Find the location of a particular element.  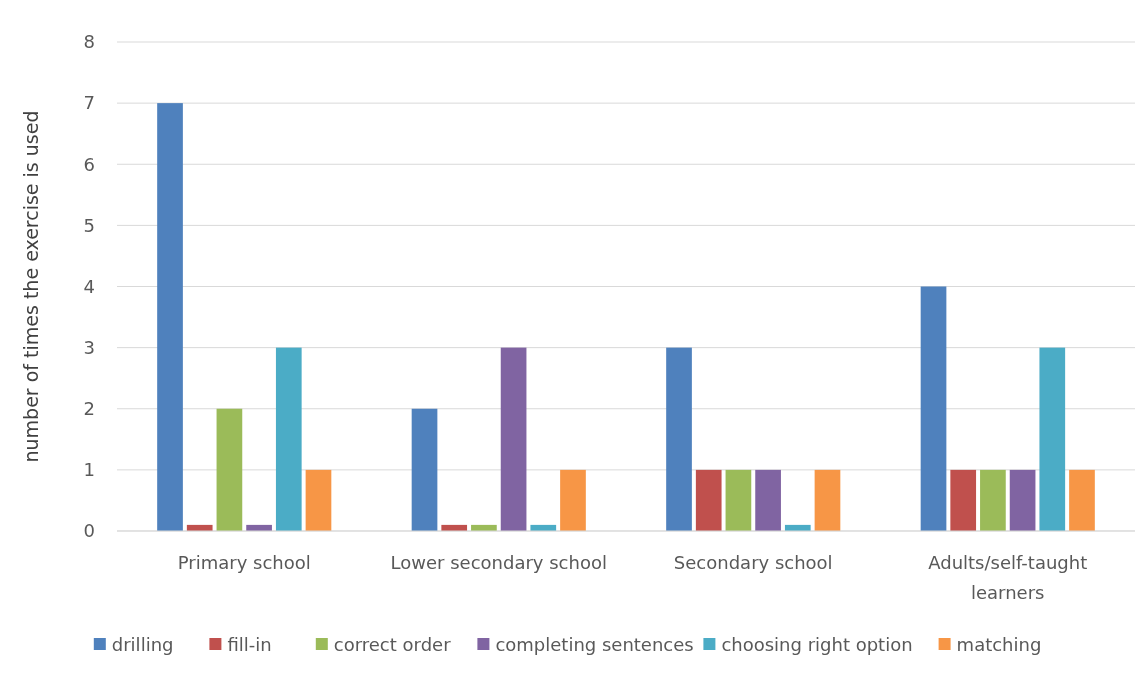

x-tick-label: Secondary school is located at coordinates (753, 562).